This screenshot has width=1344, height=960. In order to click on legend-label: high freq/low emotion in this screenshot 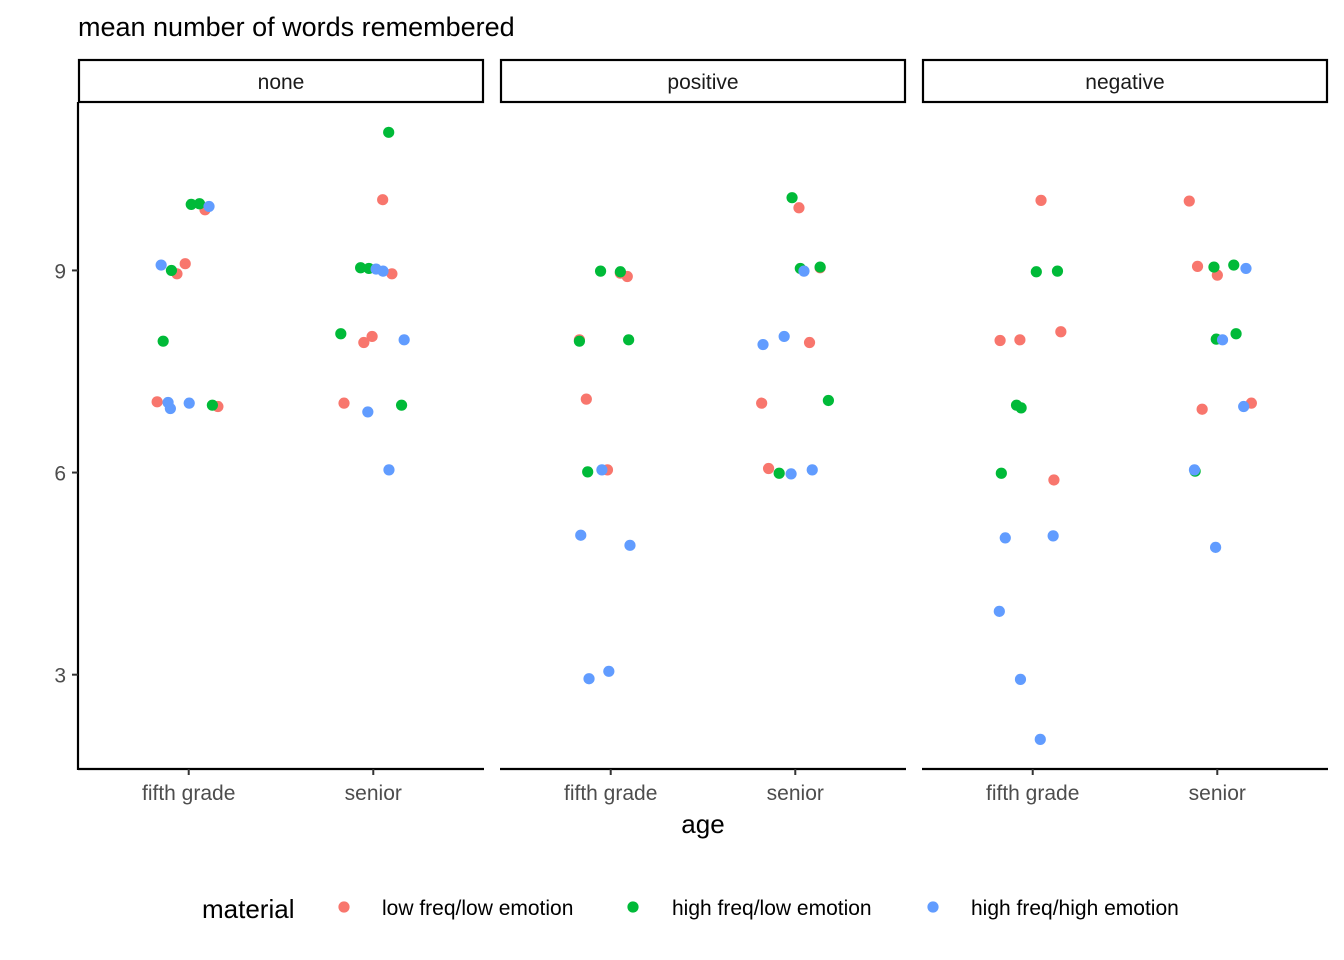, I will do `click(772, 908)`.